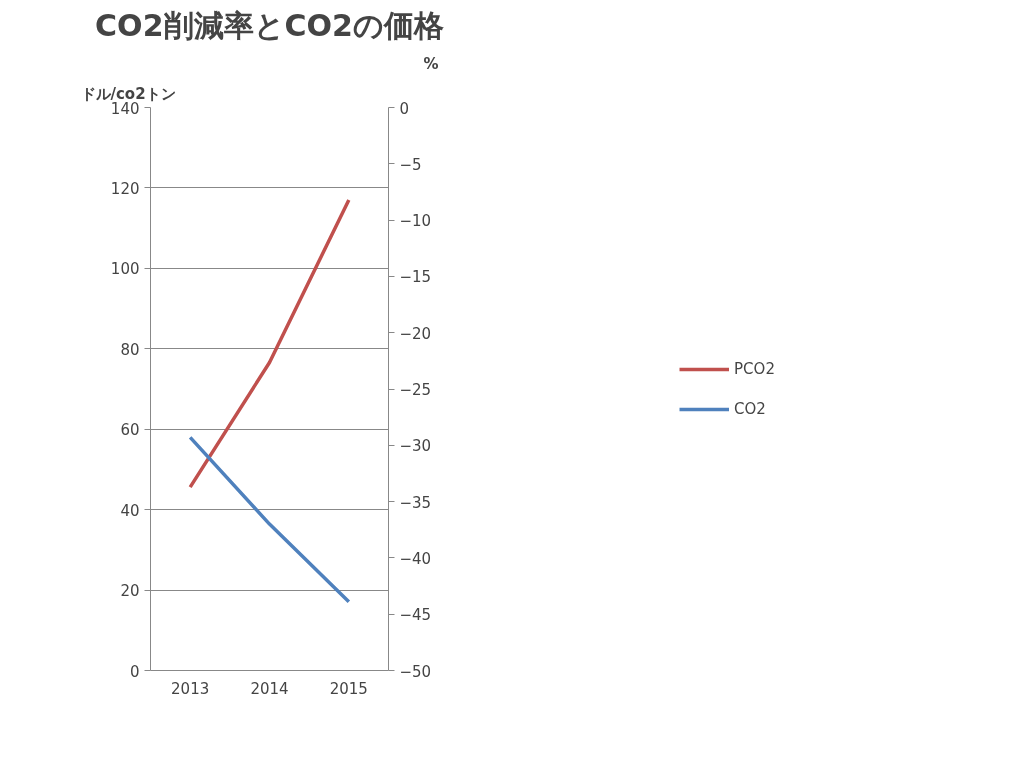 The image size is (1032, 778). I want to click on y-tick-label: 120, so click(125, 188).